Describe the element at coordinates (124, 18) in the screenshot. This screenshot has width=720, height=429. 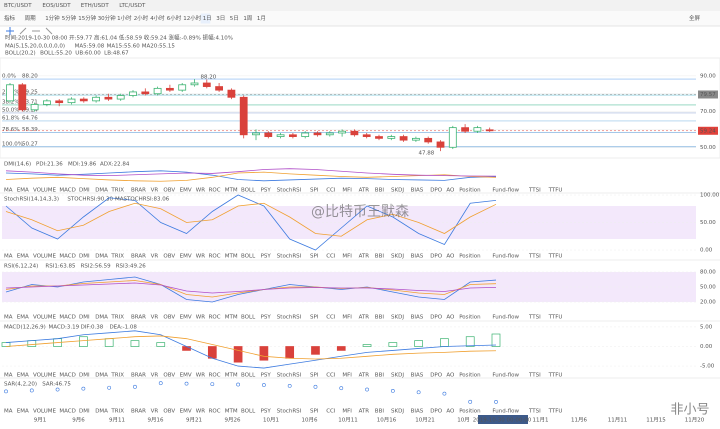
I see `period: 1小时` at that location.